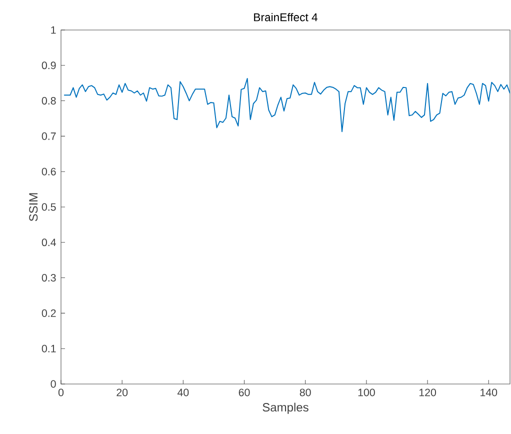  Describe the element at coordinates (49, 278) in the screenshot. I see `y-tick-label: 0.3` at that location.